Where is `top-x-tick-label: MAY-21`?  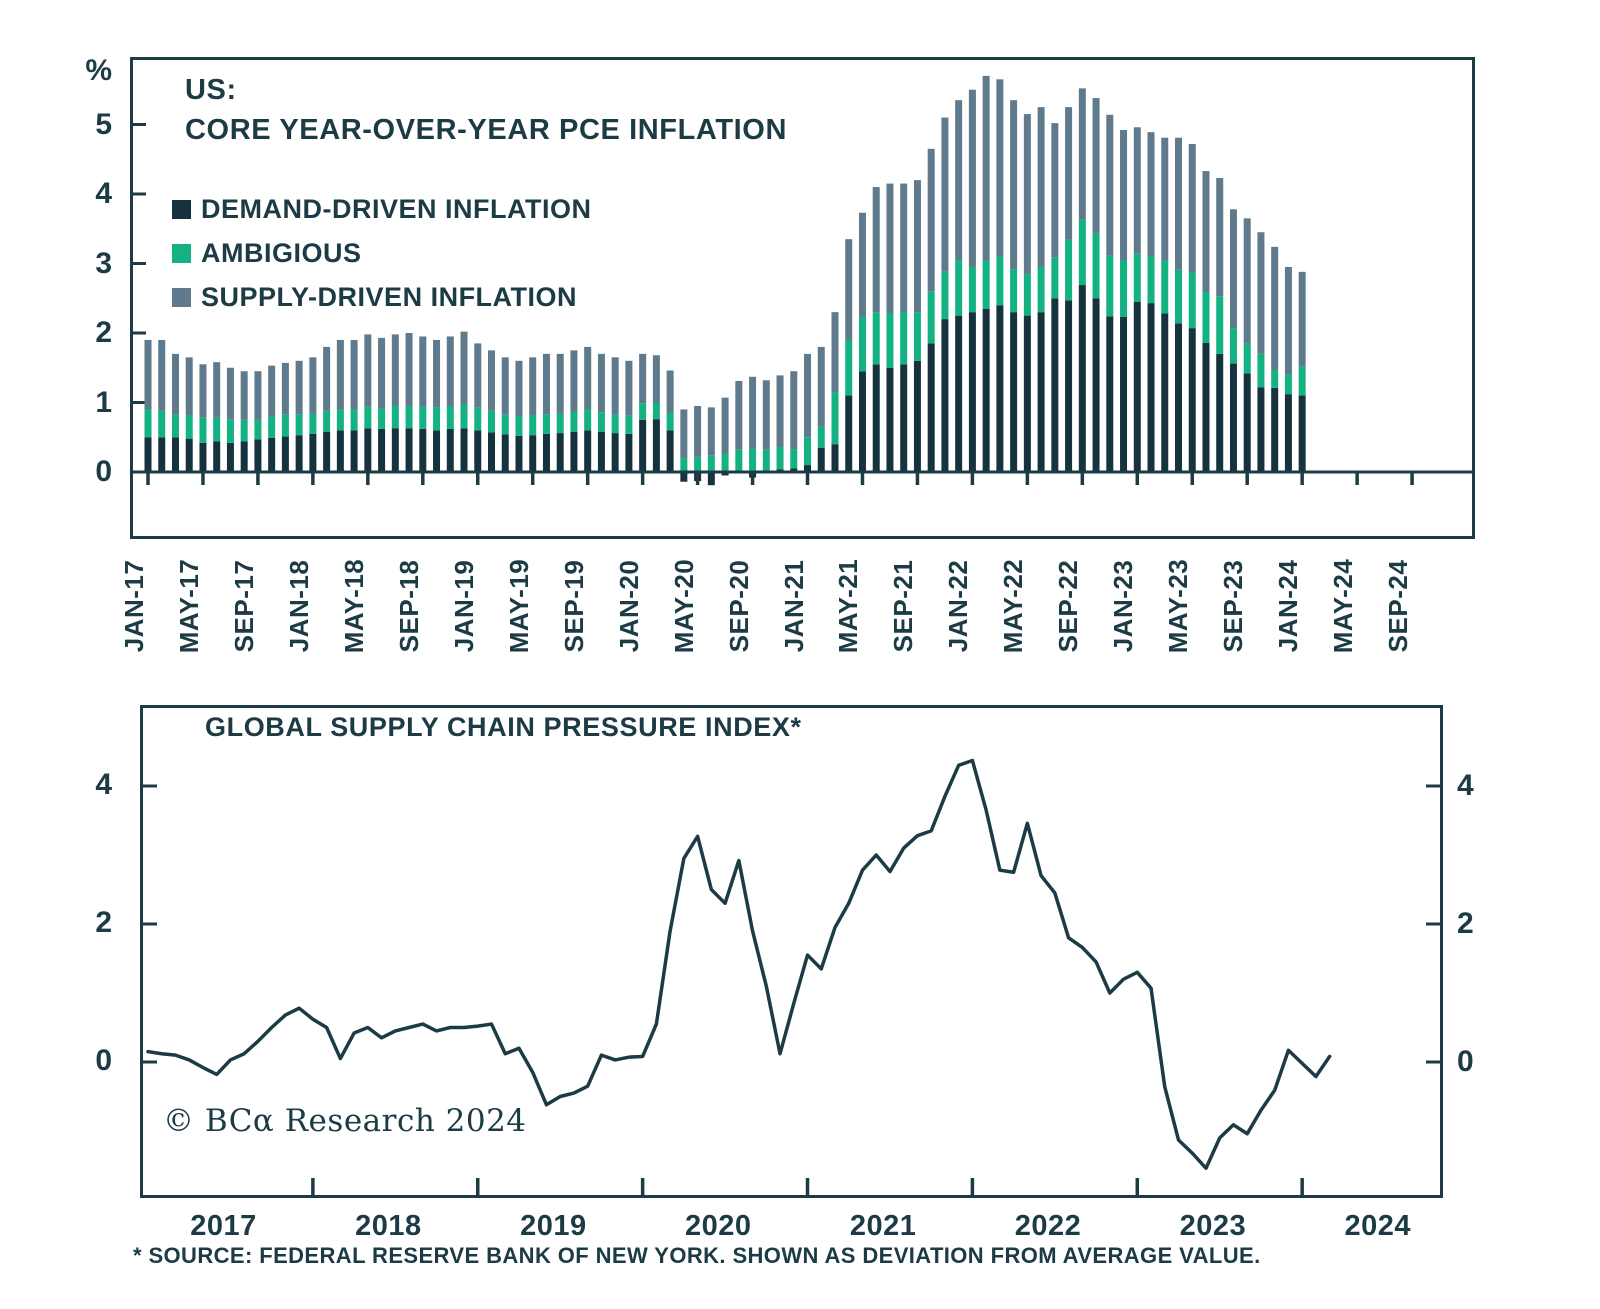 top-x-tick-label: MAY-21 is located at coordinates (848, 606).